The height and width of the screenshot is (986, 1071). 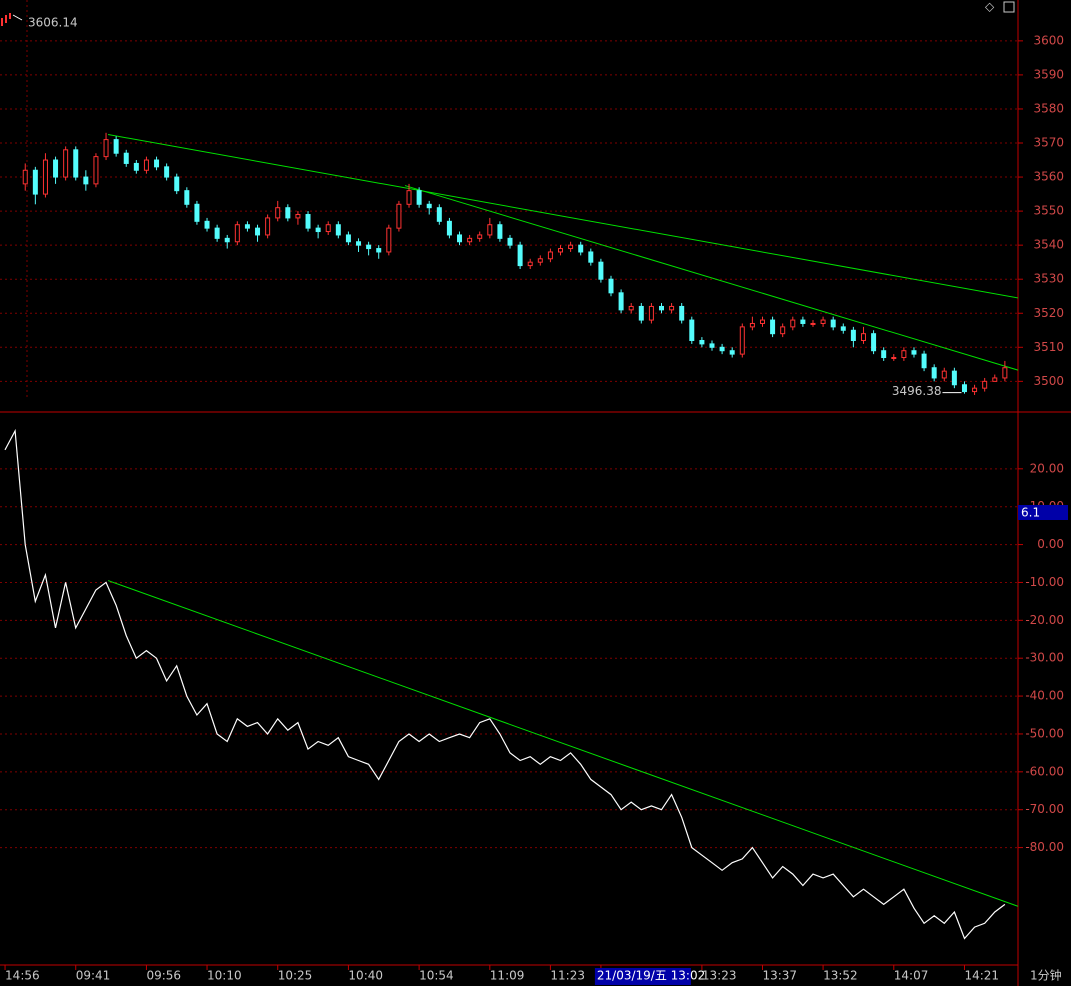 I want to click on y-tick-label: -50.00, so click(x=1044, y=733).